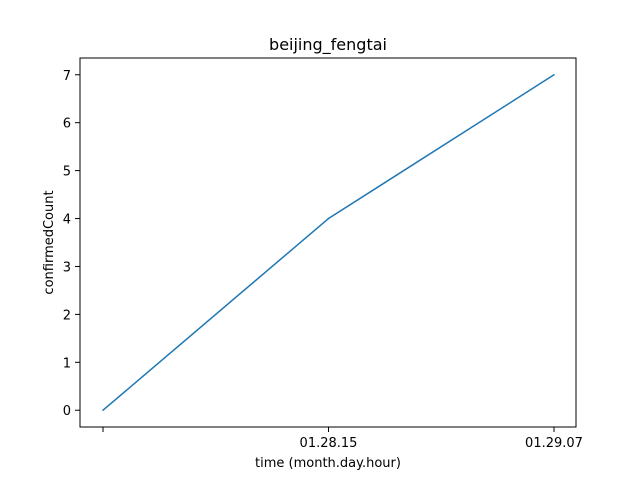  Describe the element at coordinates (554, 443) in the screenshot. I see `x-tick-label: 01.29.07` at that location.